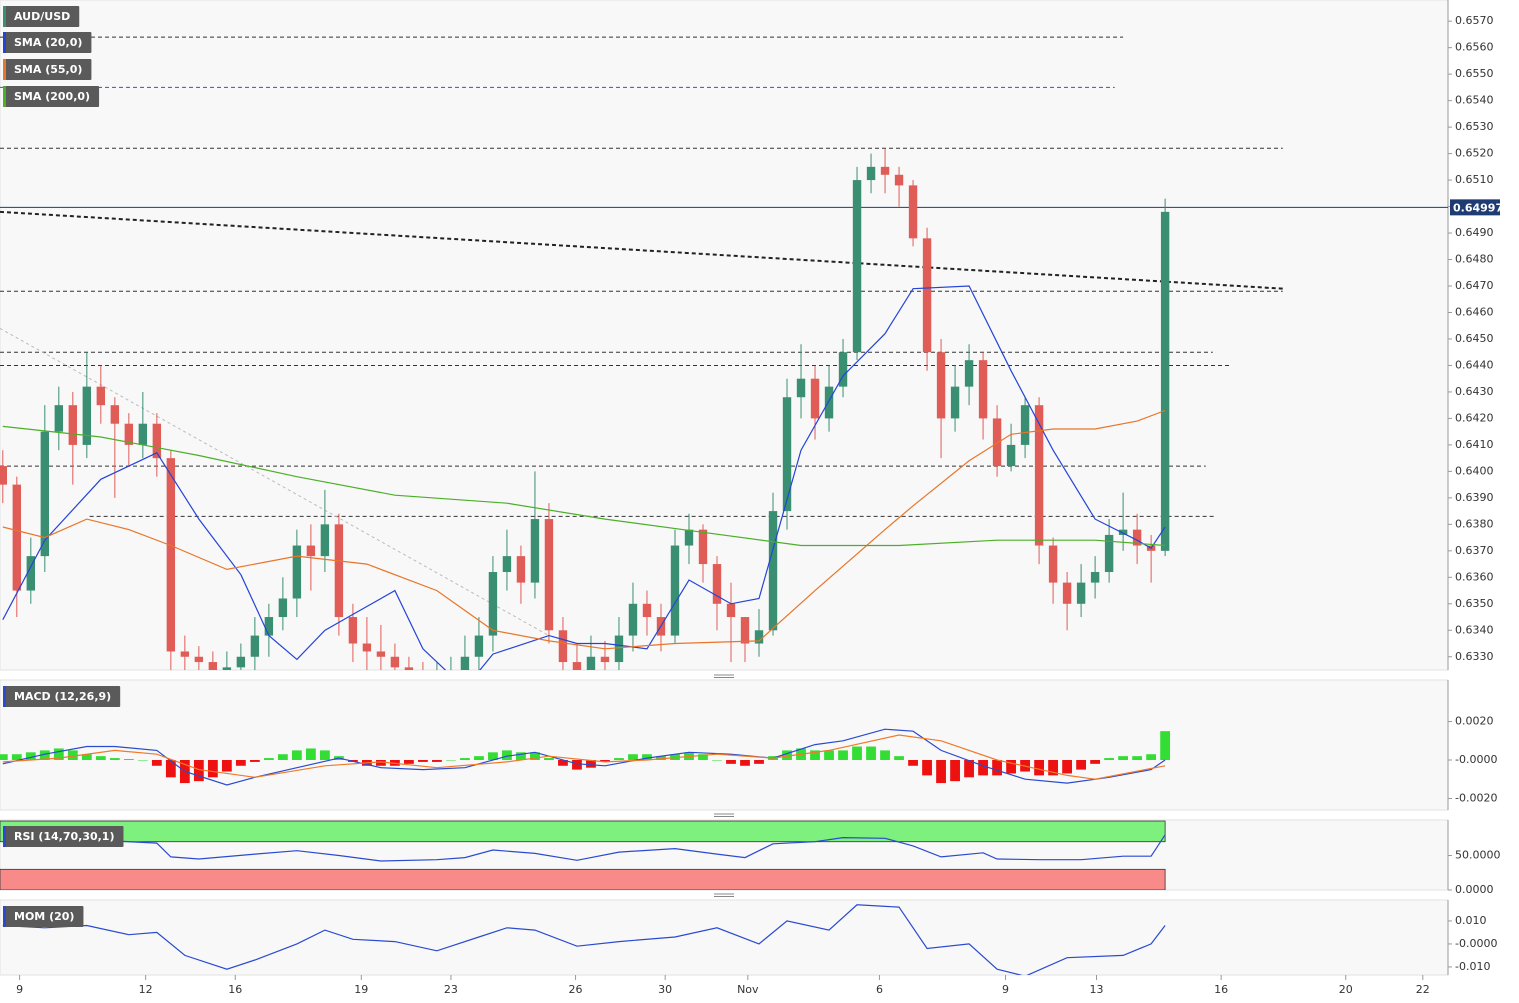 The height and width of the screenshot is (1003, 1519). Describe the element at coordinates (879, 989) in the screenshot. I see `x-tick-label: 6` at that location.